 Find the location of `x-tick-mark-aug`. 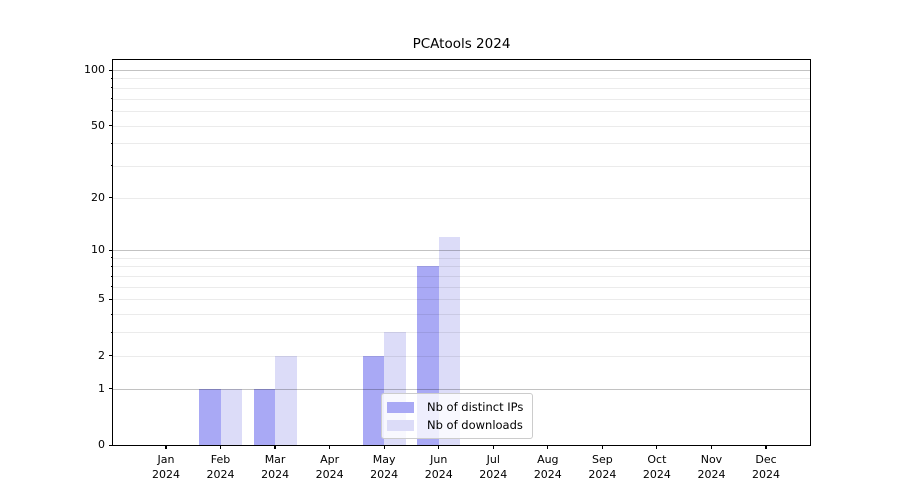

x-tick-mark-aug is located at coordinates (548, 447).